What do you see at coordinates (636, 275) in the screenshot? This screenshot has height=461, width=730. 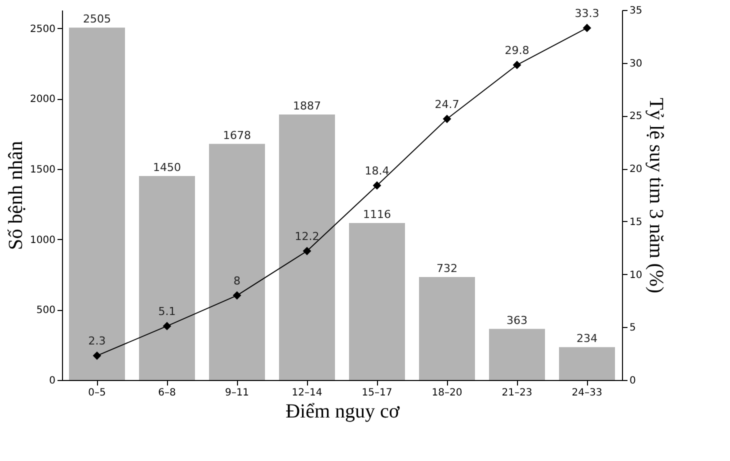 I see `y2-tick-label: 10` at bounding box center [636, 275].